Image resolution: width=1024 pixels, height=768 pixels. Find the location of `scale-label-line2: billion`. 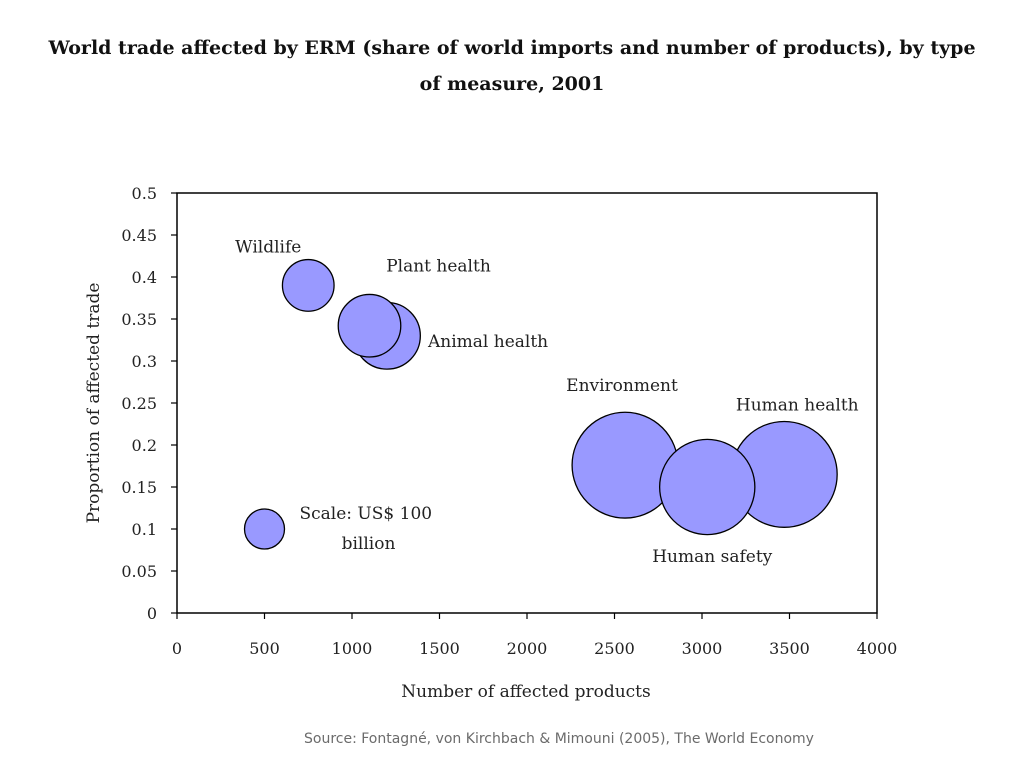

scale-label-line2: billion is located at coordinates (369, 544).